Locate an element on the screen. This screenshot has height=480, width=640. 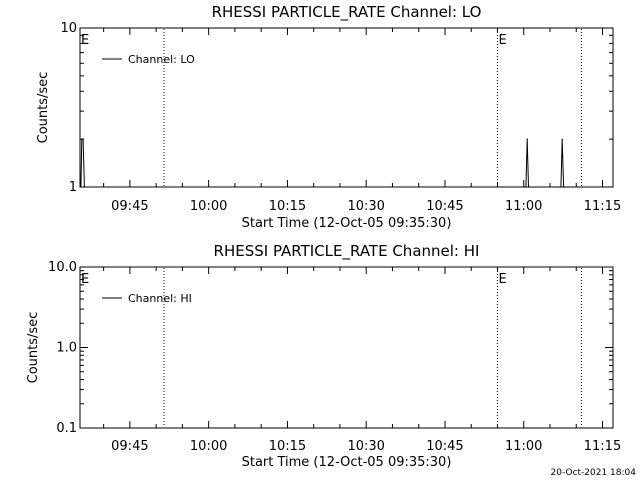
data-series-line is located at coordinates (322, 163).